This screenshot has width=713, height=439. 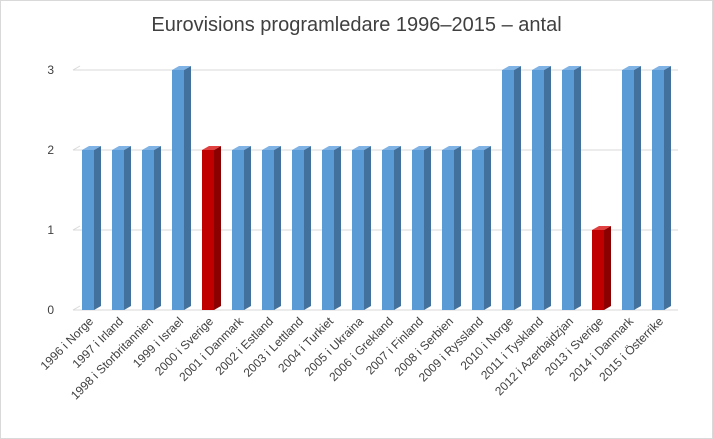 I want to click on y-tick-label: 0, so click(x=50, y=310).